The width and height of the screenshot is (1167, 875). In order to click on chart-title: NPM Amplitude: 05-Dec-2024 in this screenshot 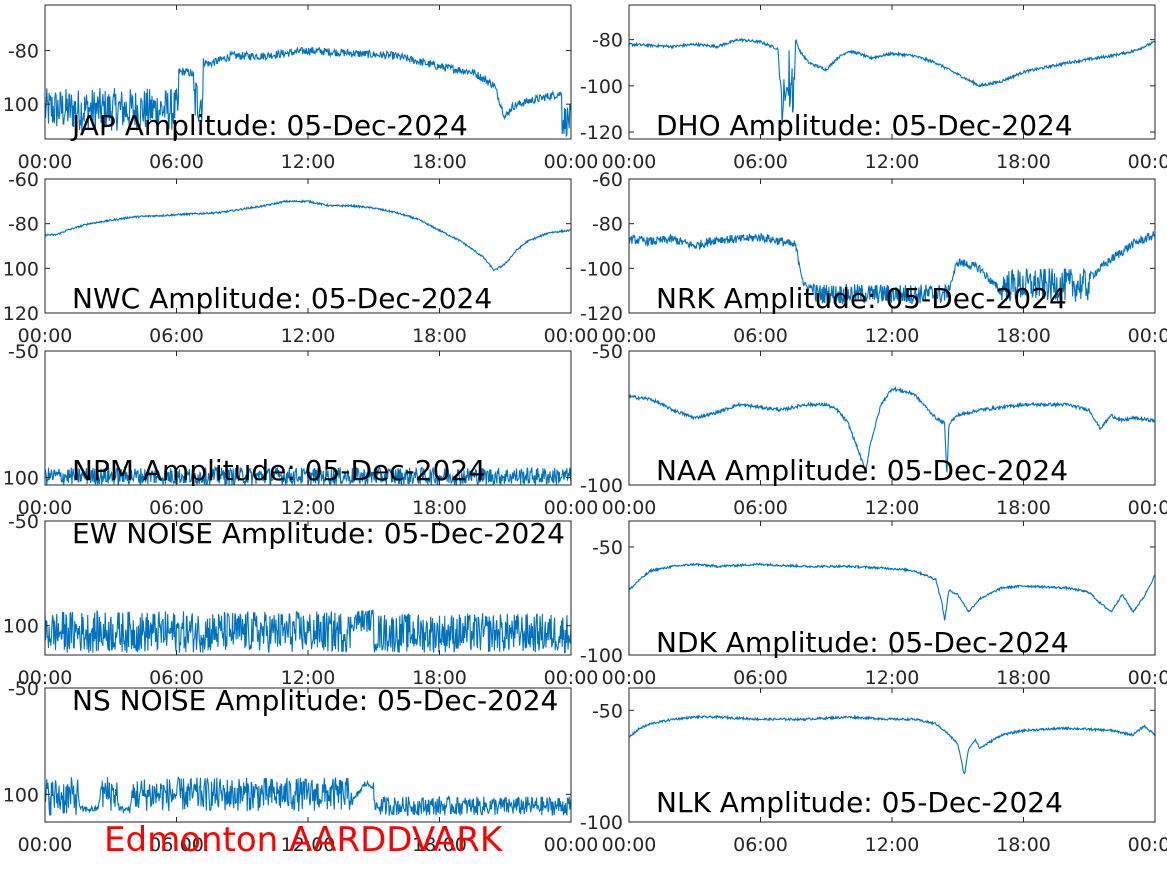, I will do `click(279, 470)`.